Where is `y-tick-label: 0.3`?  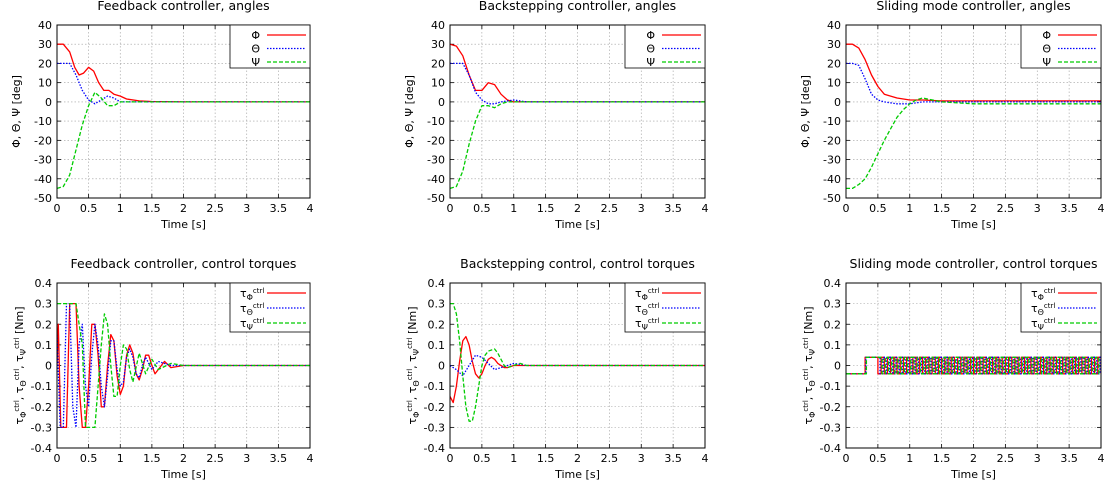 y-tick-label: 0.3 is located at coordinates (437, 304).